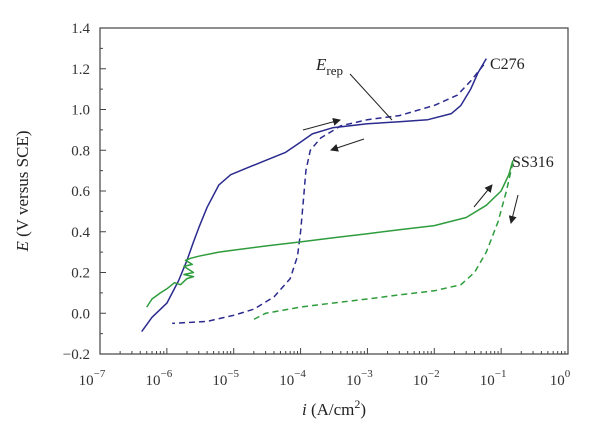 This screenshot has width=600, height=444. What do you see at coordinates (292, 378) in the screenshot?
I see `x-tick-label: 10⁻⁴` at bounding box center [292, 378].